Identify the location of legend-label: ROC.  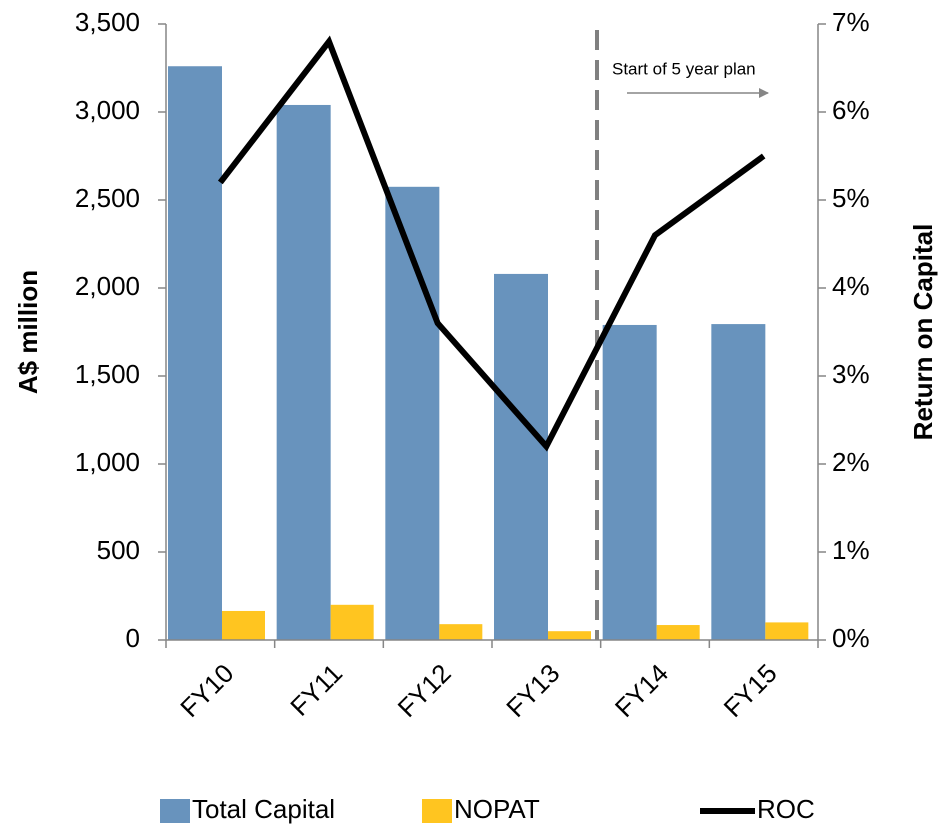
(786, 809).